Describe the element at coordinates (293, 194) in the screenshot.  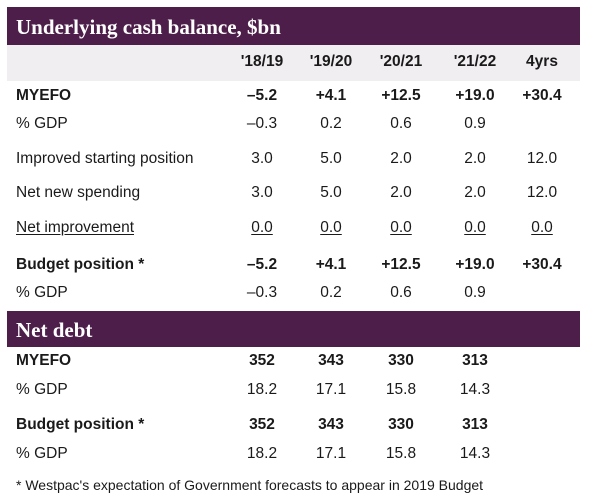
I see `table-row: Net new spending 3.0 5.0 2.0 2.0 12.0` at that location.